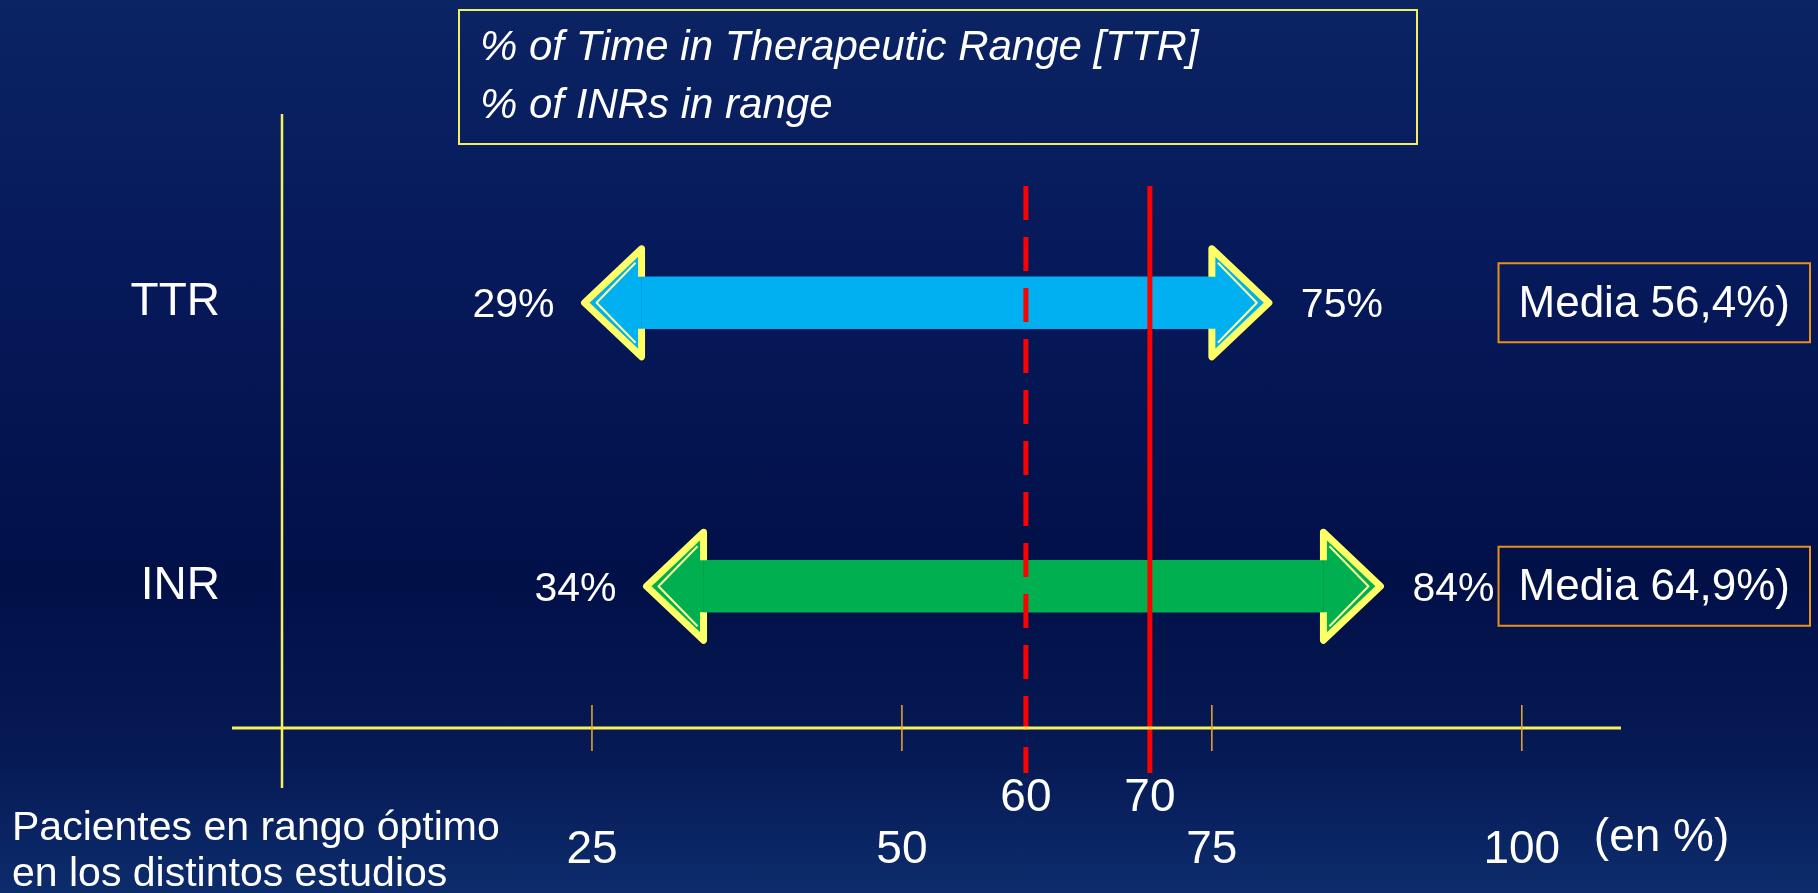 The height and width of the screenshot is (893, 1818). Describe the element at coordinates (180, 582) in the screenshot. I see `y-tick-label: INR` at that location.